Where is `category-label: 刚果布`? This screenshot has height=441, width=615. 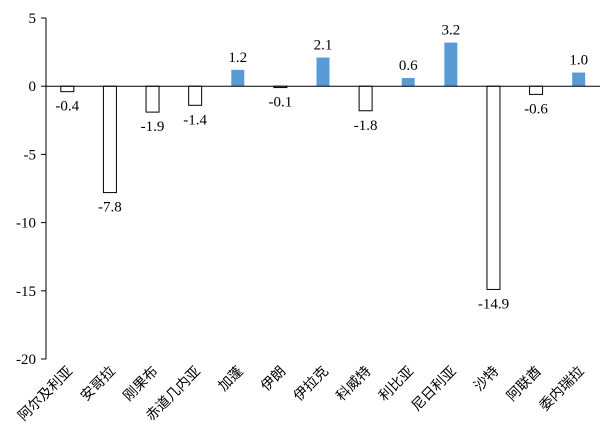
category-label: 刚果布 is located at coordinates (140, 384).